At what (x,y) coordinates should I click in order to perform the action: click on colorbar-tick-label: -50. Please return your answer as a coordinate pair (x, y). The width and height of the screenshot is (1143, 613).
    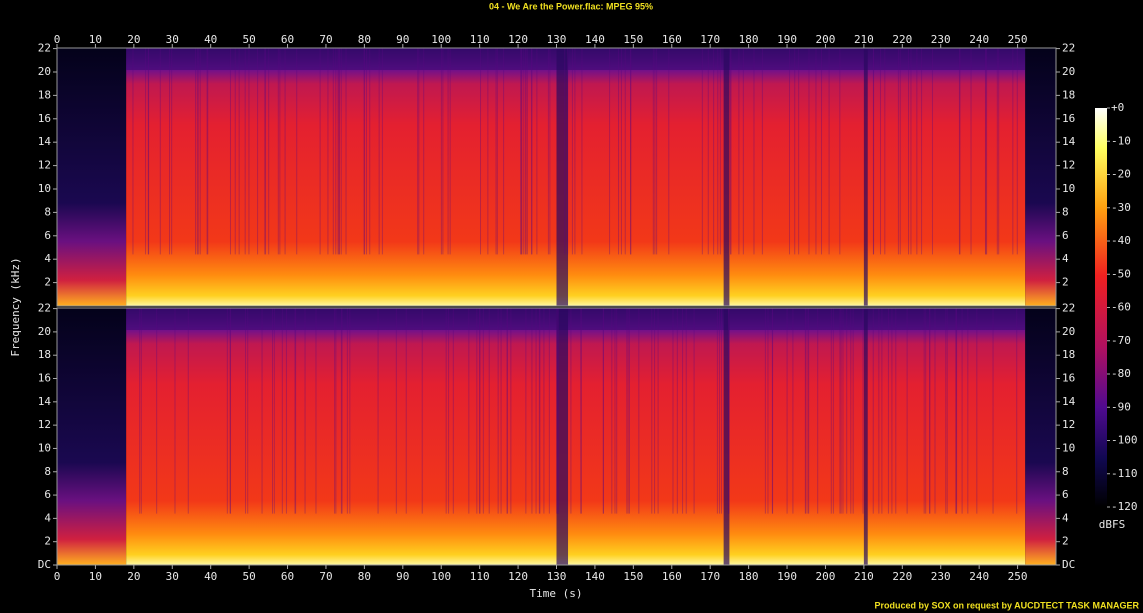
    Looking at the image, I should click on (1121, 273).